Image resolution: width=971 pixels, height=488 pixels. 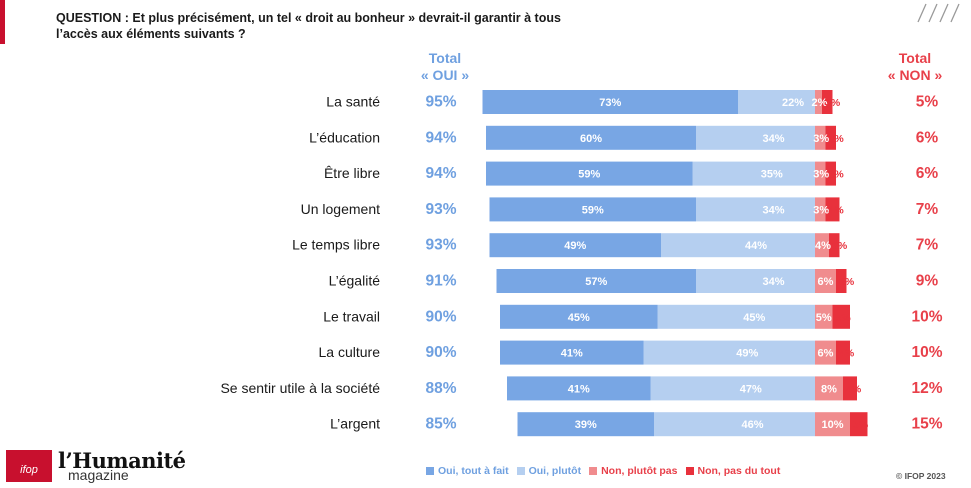 I want to click on total-non-value: 9%, so click(x=927, y=281).